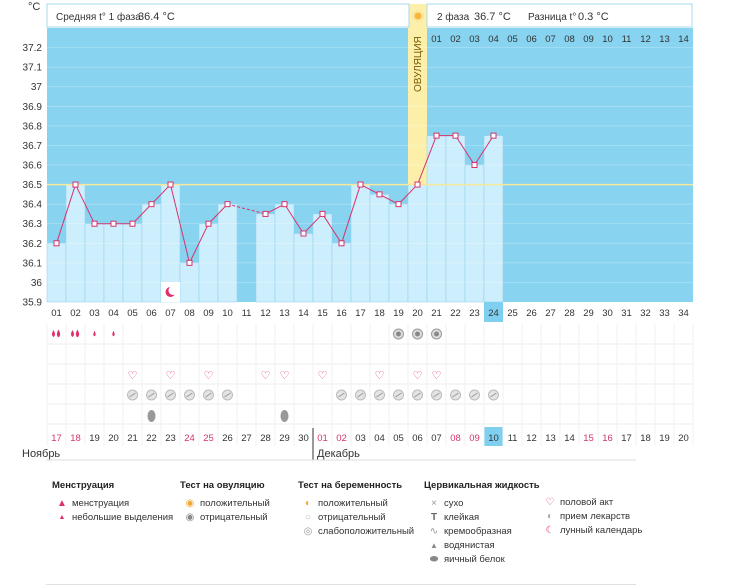  What do you see at coordinates (531, 39) in the screenshot?
I see `luteal-day-label: 06` at bounding box center [531, 39].